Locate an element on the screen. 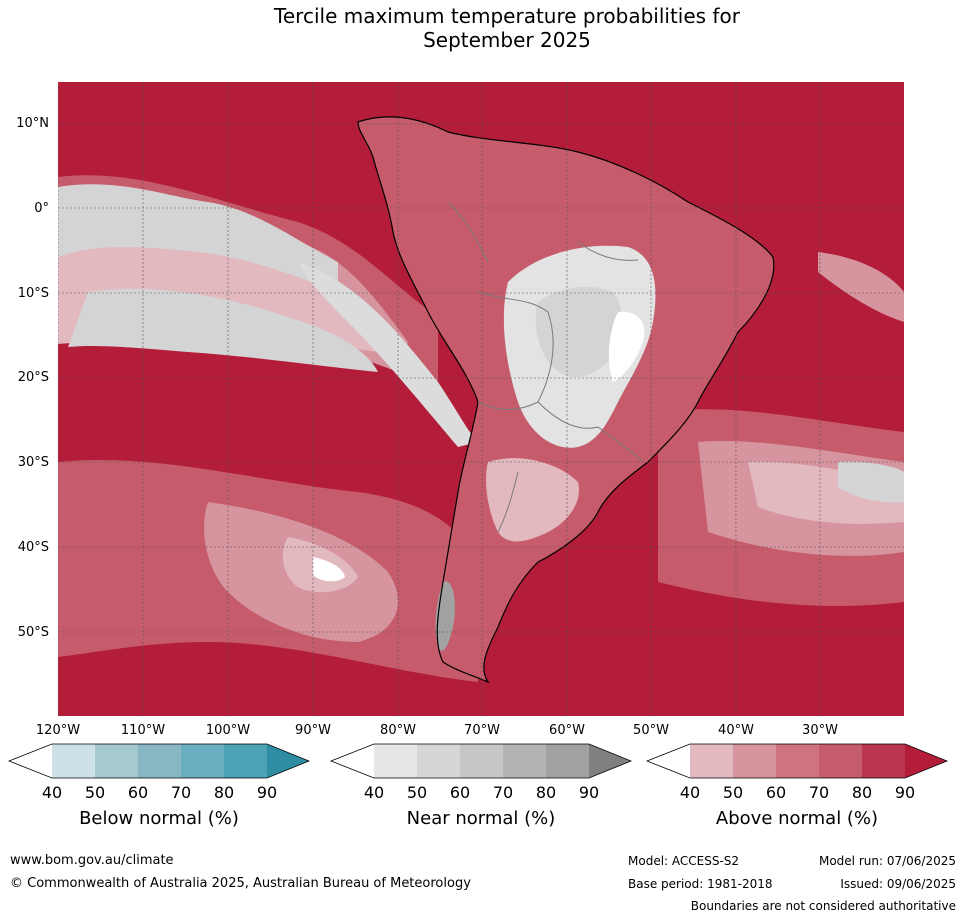 The width and height of the screenshot is (965, 919). lon-label-70w: 70°W is located at coordinates (482, 730).